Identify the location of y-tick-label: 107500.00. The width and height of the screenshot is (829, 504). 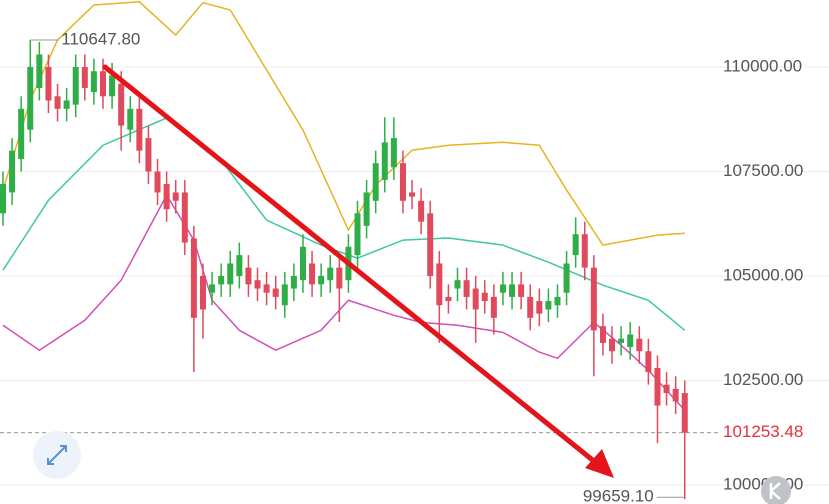
(763, 170).